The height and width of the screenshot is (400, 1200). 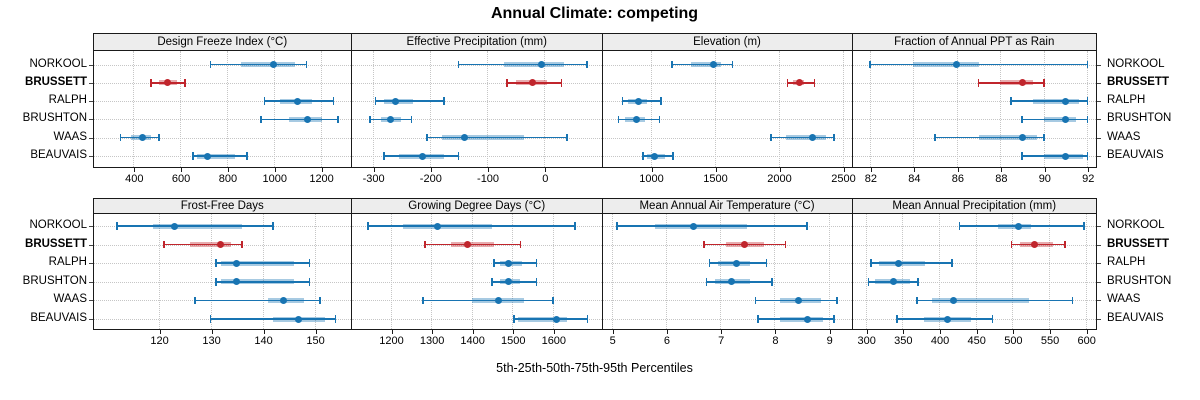 I want to click on panel-strip: Mean Annual Precipitation (mm), so click(x=974, y=206).